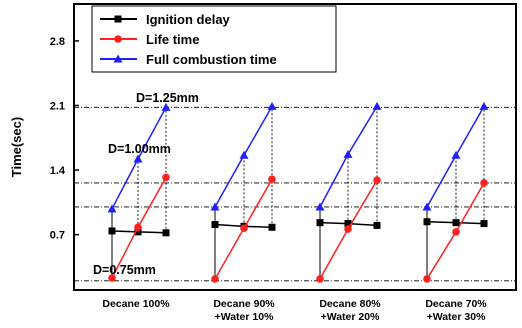 The image size is (522, 328). I want to click on annotation-d075: D=0.75mm, so click(124, 270).